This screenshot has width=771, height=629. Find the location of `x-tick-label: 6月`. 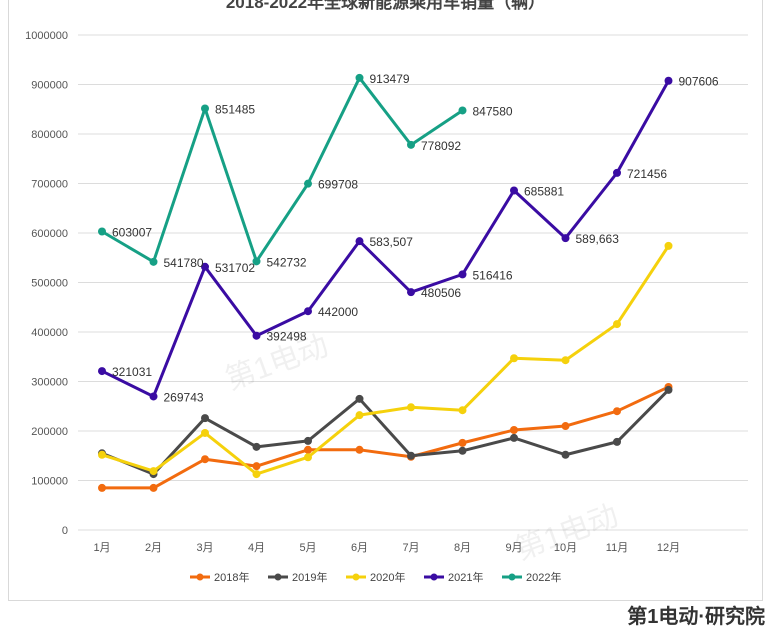

x-tick-label: 6月 is located at coordinates (359, 548).